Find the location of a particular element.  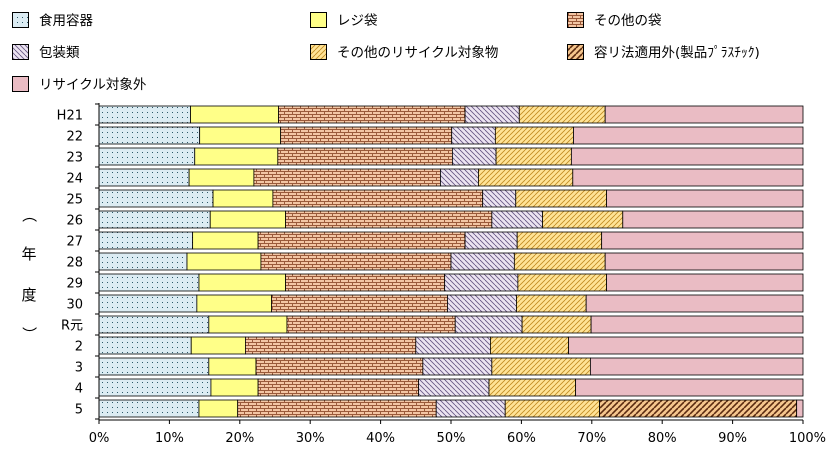

legend-label-6: 容リ法適用外(製品ﾌﾟﾗｽﾁｯｸ) is located at coordinates (677, 52).